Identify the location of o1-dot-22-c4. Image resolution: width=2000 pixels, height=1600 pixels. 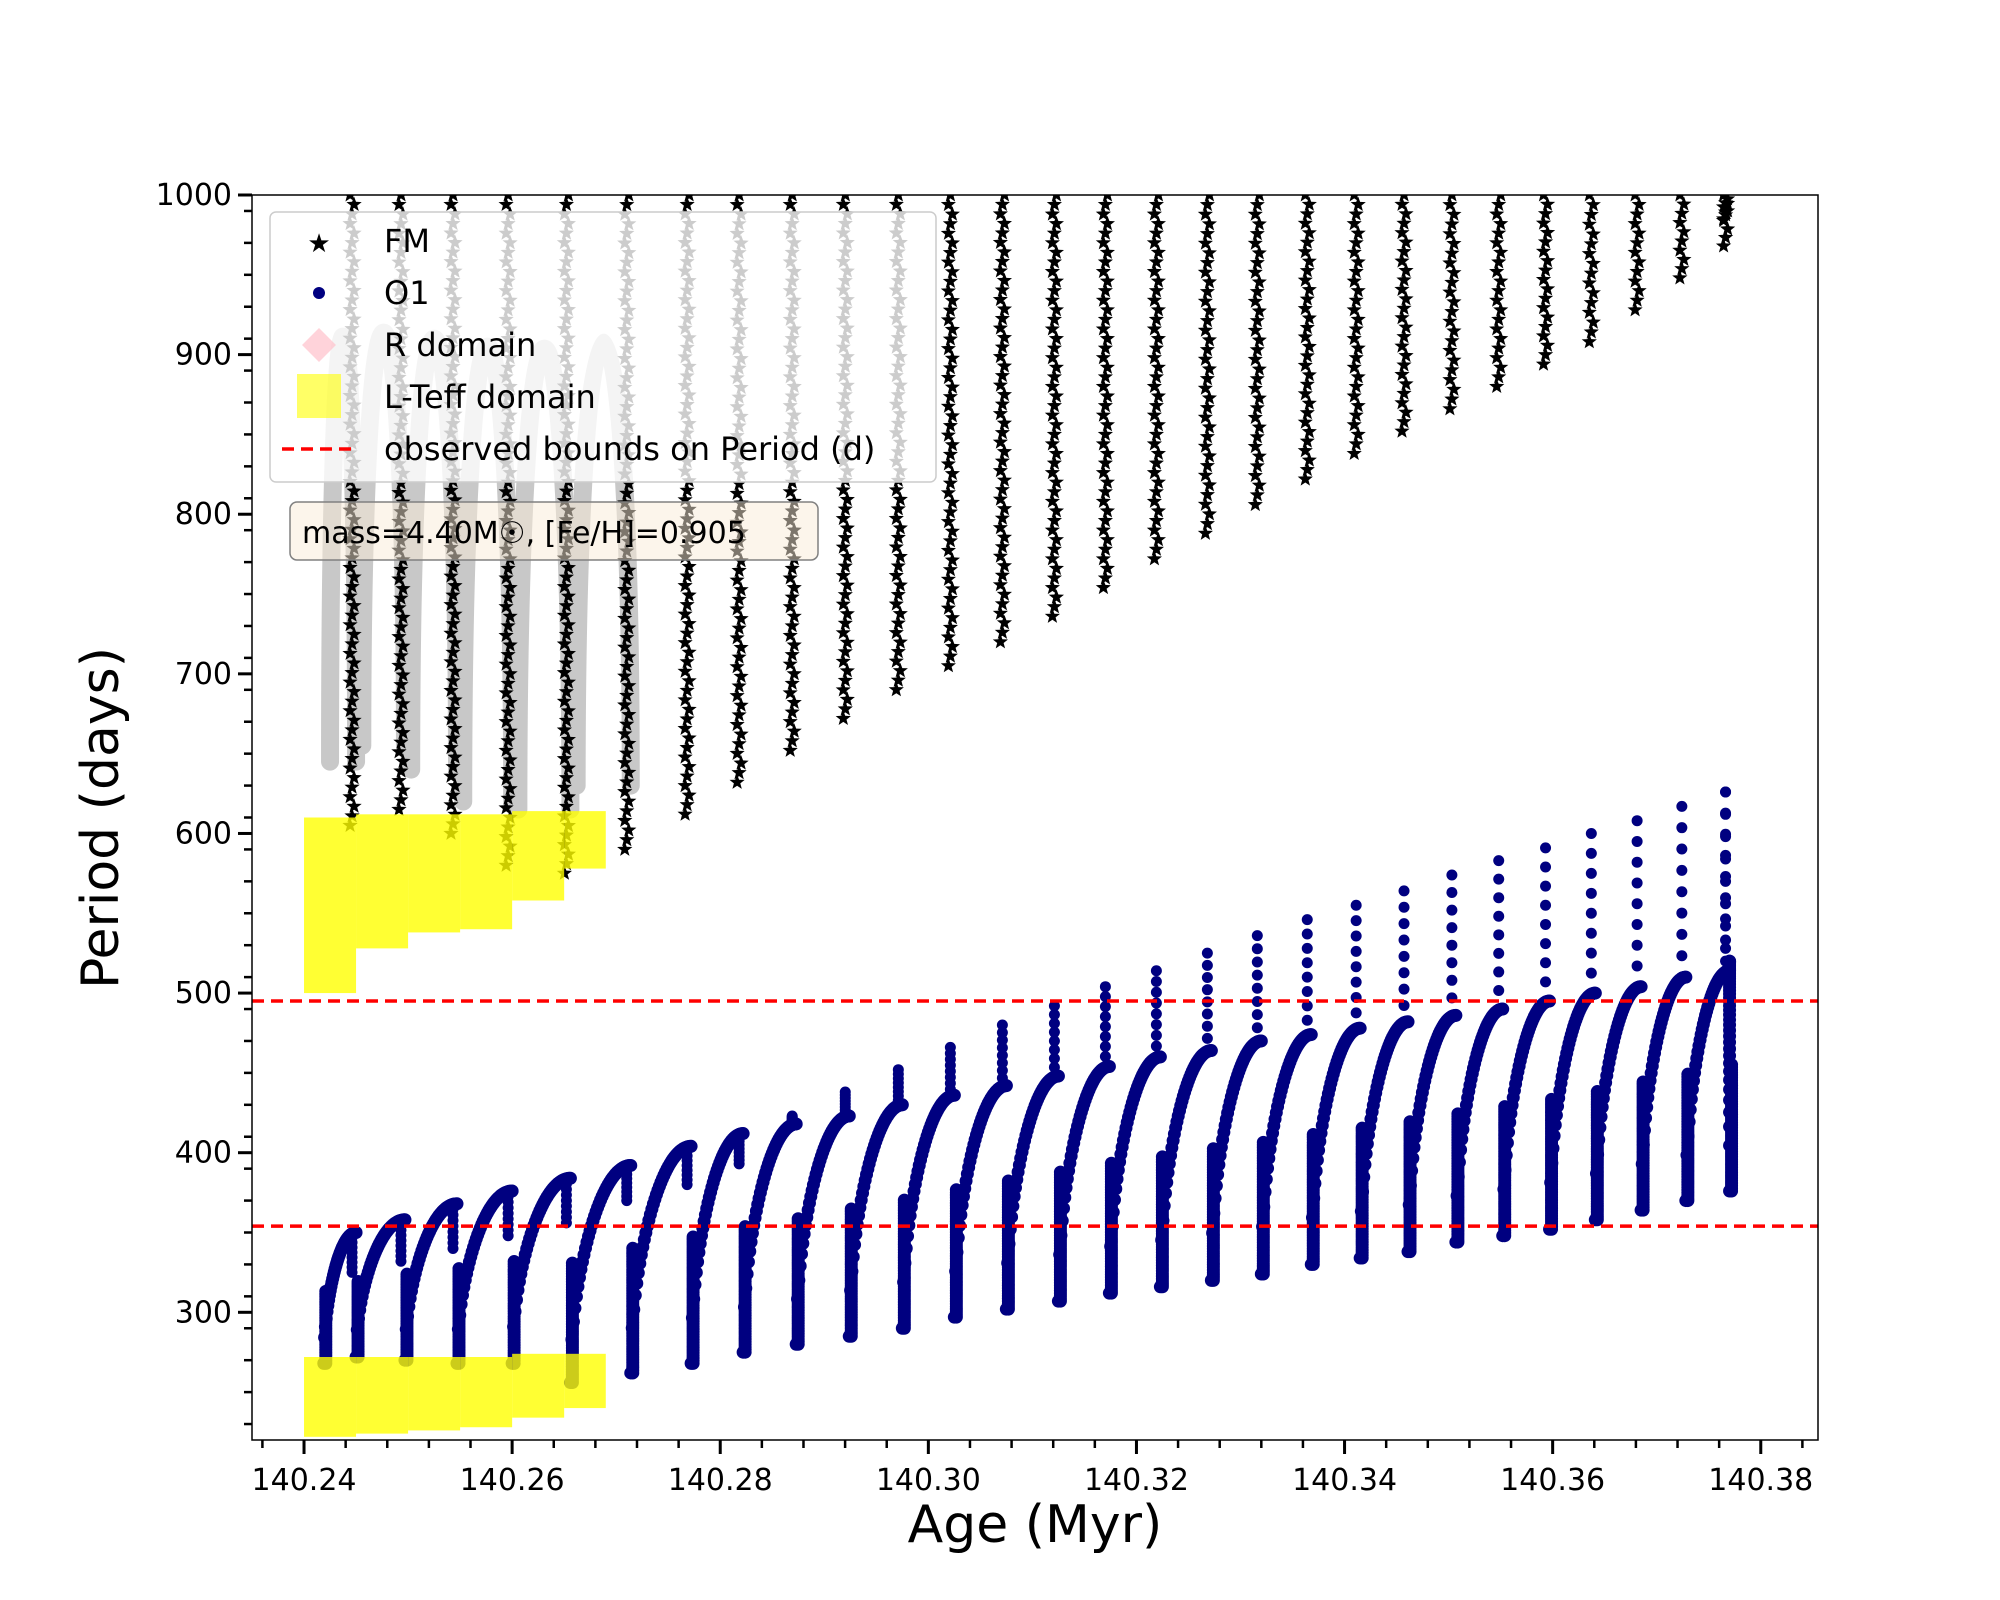
(1461, 1150).